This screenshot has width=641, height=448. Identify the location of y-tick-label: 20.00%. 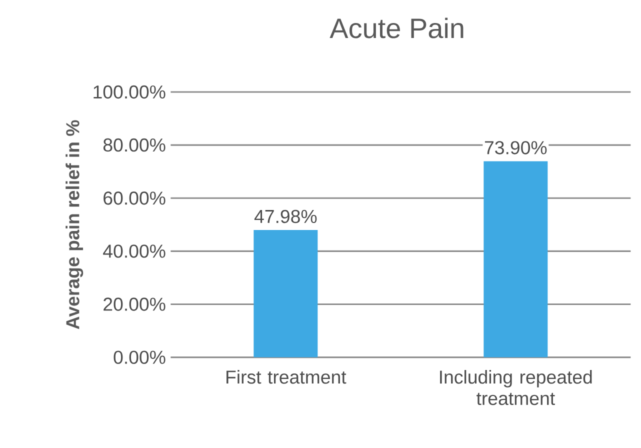
(135, 304).